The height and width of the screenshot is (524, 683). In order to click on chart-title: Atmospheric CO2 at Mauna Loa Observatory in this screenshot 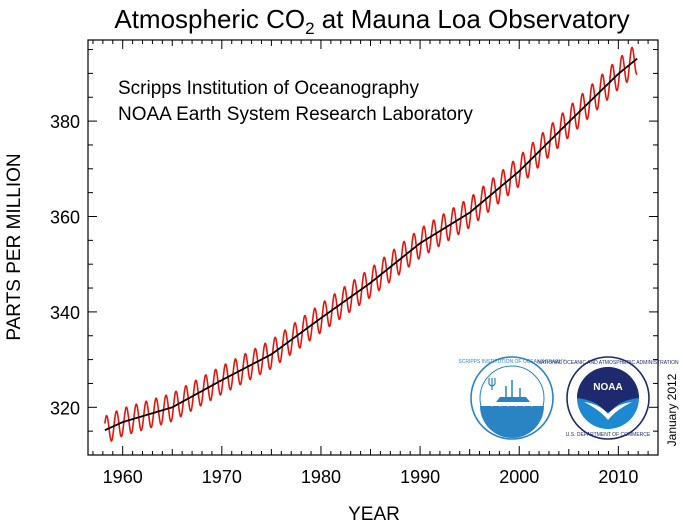, I will do `click(371, 21)`.